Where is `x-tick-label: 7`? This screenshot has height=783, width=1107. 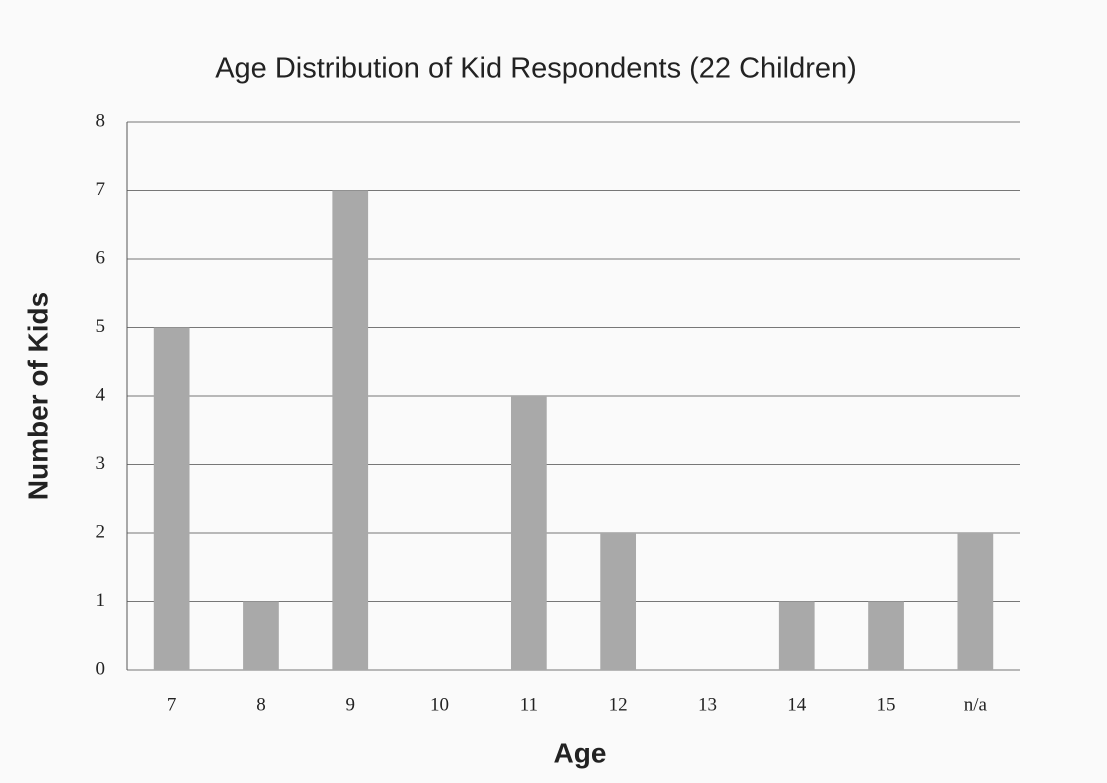 x-tick-label: 7 is located at coordinates (172, 704).